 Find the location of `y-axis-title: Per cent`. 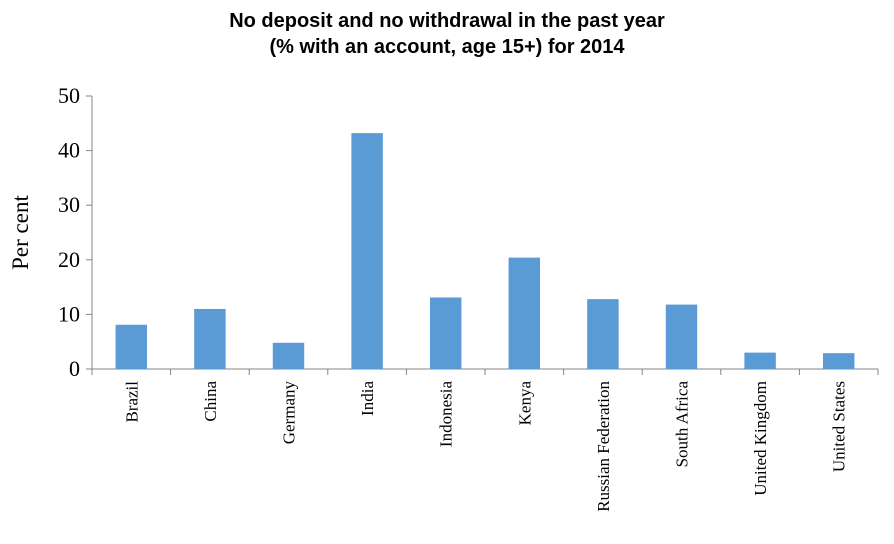

y-axis-title: Per cent is located at coordinates (20, 232).